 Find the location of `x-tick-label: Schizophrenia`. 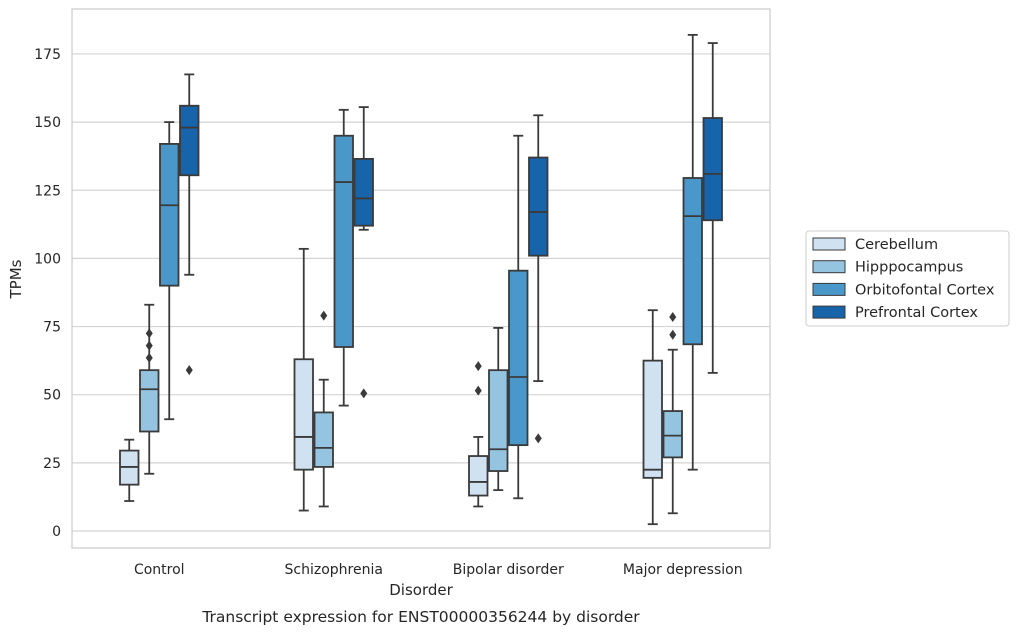

x-tick-label: Schizophrenia is located at coordinates (334, 570).